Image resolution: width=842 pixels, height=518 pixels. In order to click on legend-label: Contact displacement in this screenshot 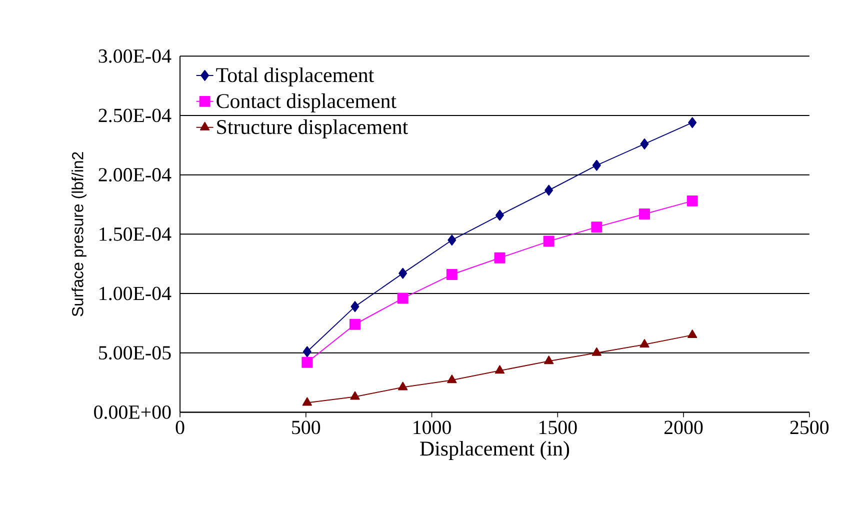, I will do `click(306, 102)`.